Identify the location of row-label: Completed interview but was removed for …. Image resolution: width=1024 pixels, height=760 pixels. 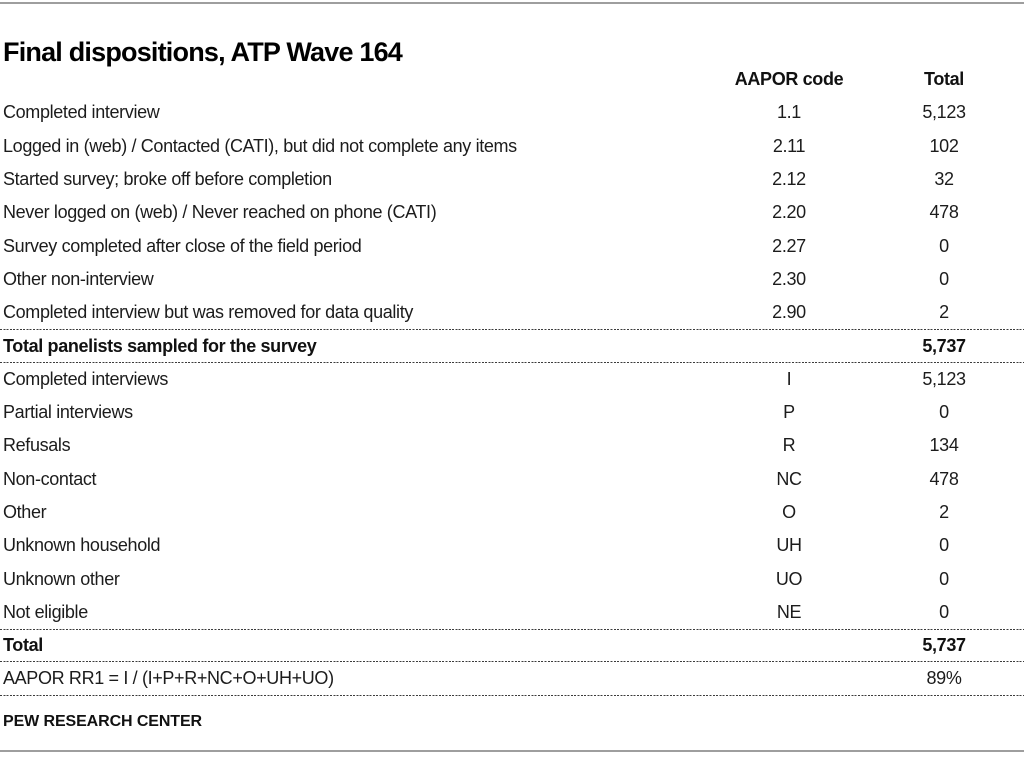
(208, 312).